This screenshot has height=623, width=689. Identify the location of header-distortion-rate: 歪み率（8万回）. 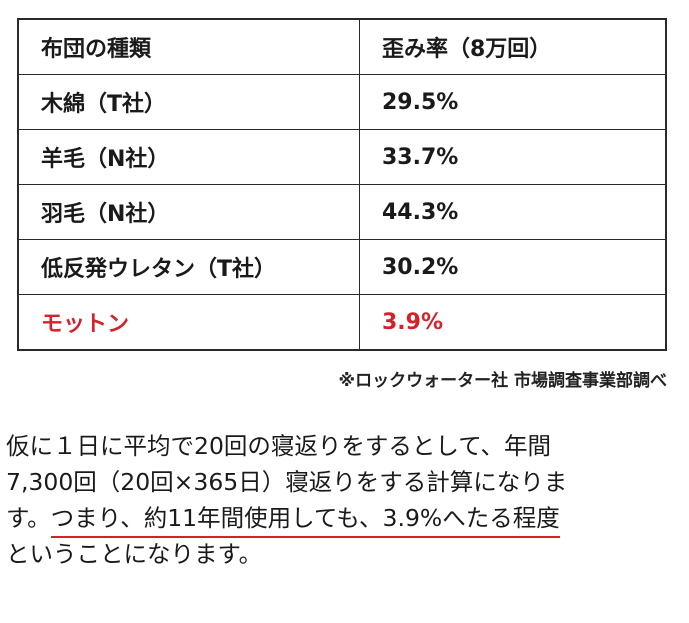
(512, 47).